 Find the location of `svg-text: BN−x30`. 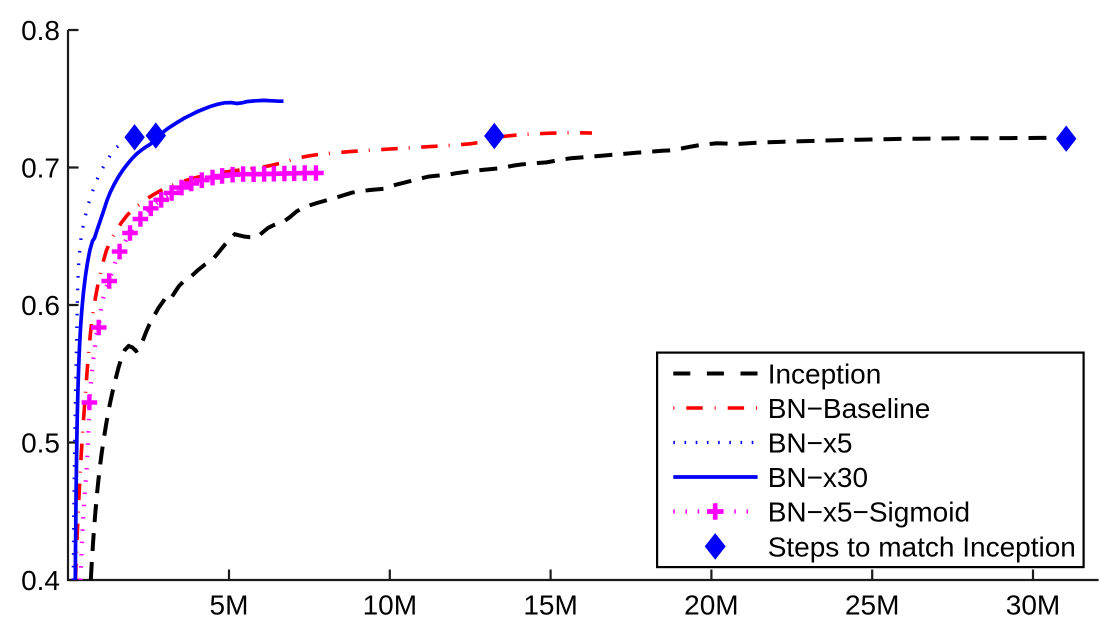

svg-text: BN−x30 is located at coordinates (818, 477).